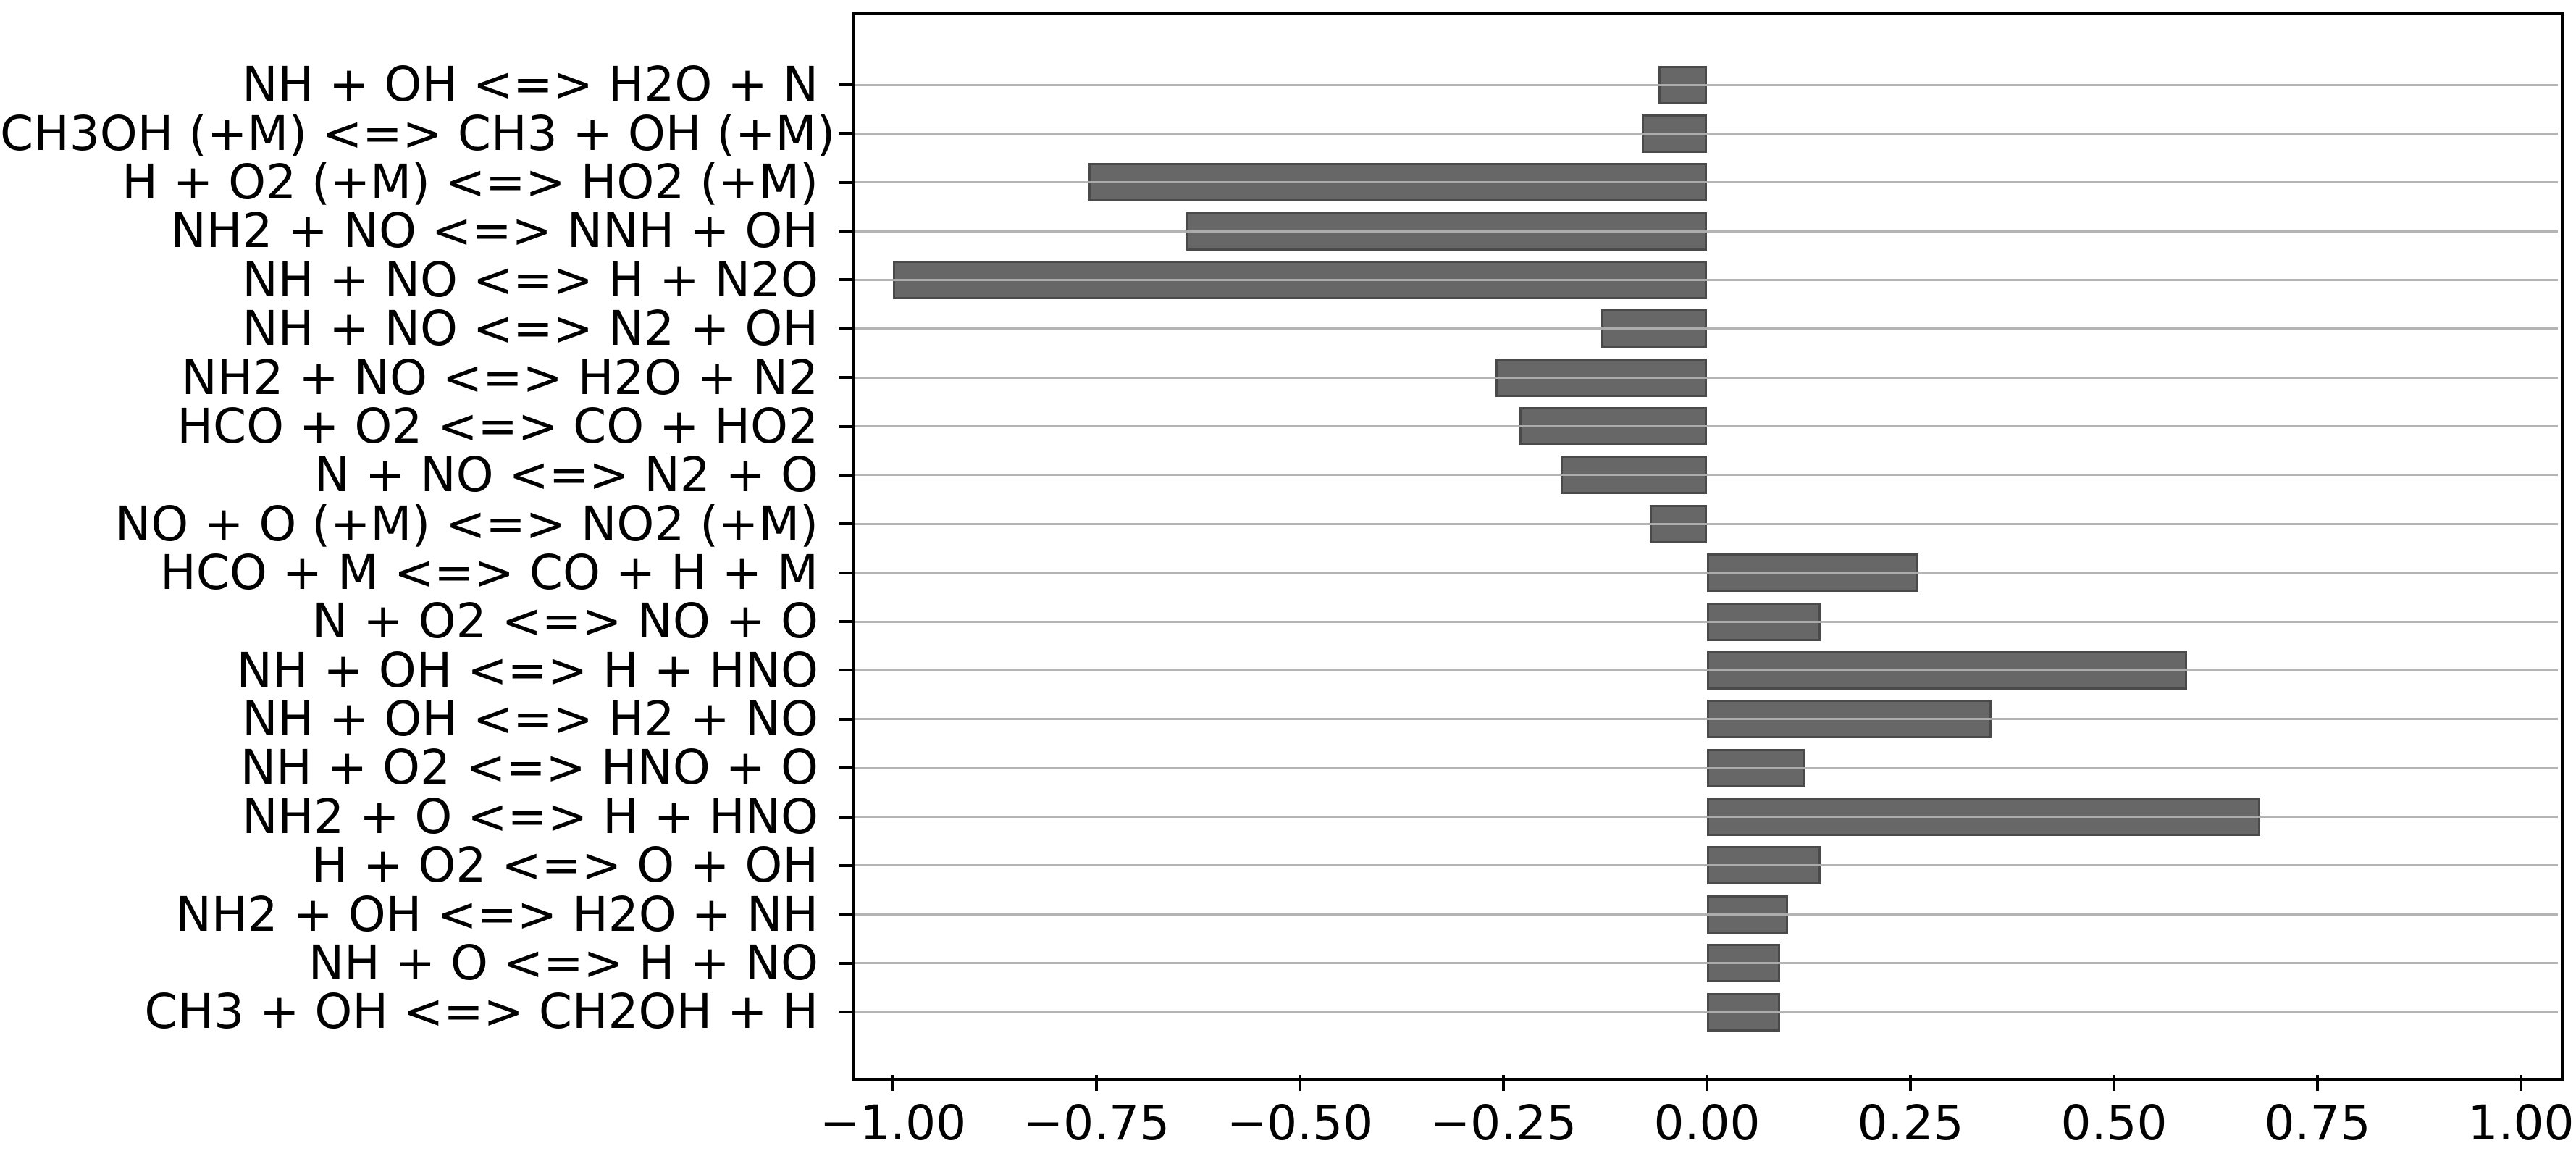  I want to click on x-tick-label: −0.75, so click(1096, 1123).